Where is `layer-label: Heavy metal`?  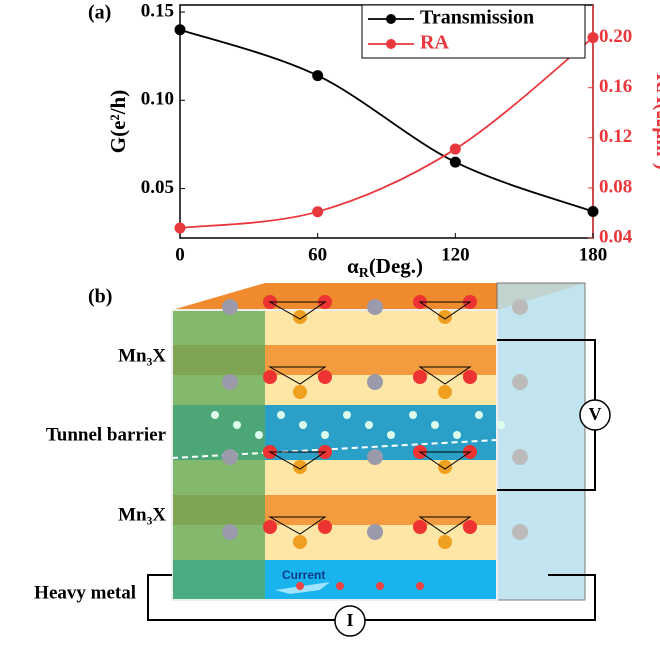 layer-label: Heavy metal is located at coordinates (85, 592).